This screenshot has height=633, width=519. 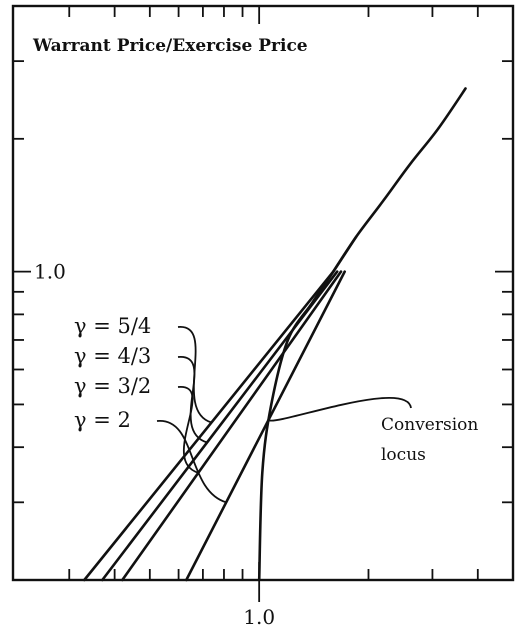 What do you see at coordinates (429, 425) in the screenshot?
I see `annotation-label: Conversion` at bounding box center [429, 425].